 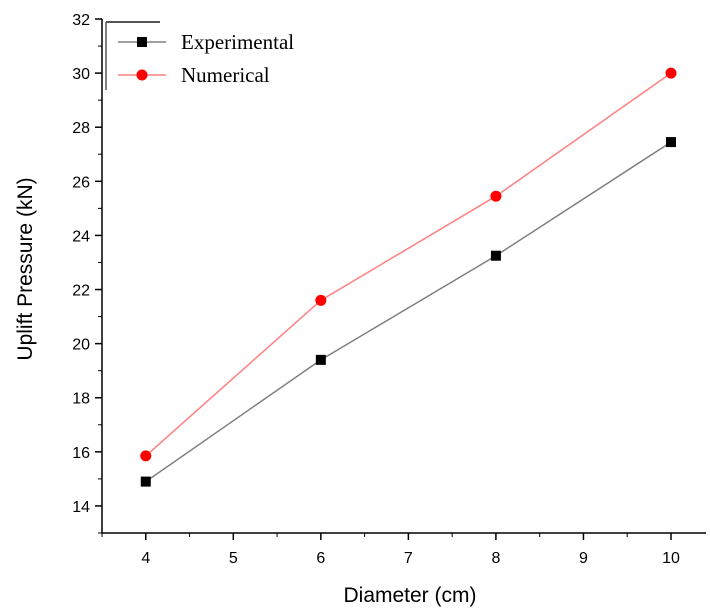 What do you see at coordinates (583, 558) in the screenshot?
I see `x-tick-label: 9` at bounding box center [583, 558].